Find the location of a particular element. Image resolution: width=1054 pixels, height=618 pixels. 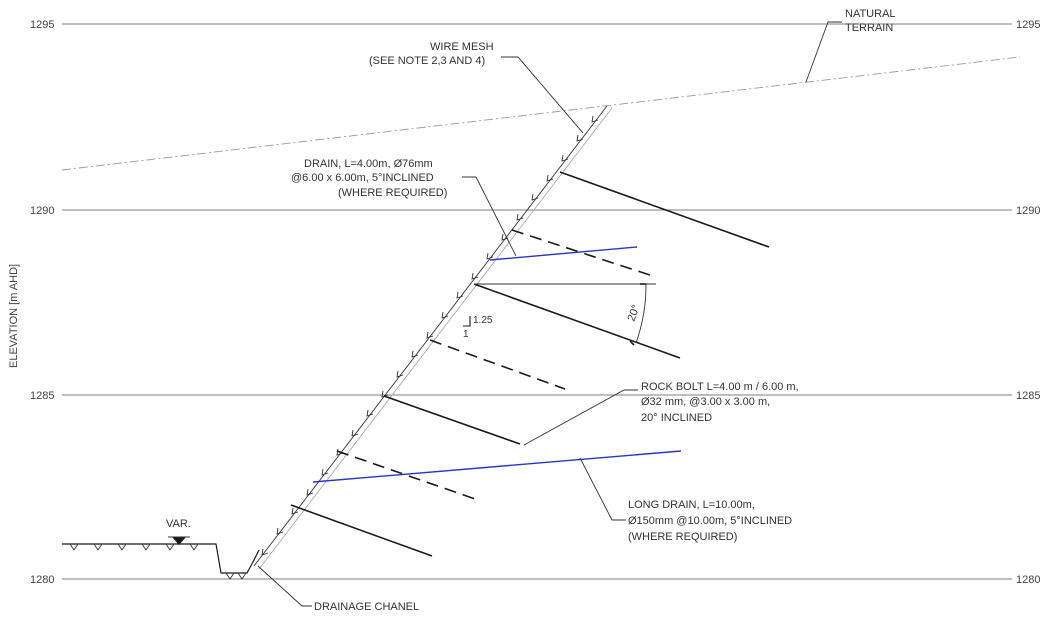

tick-left-1290: 1290 is located at coordinates (42, 211).